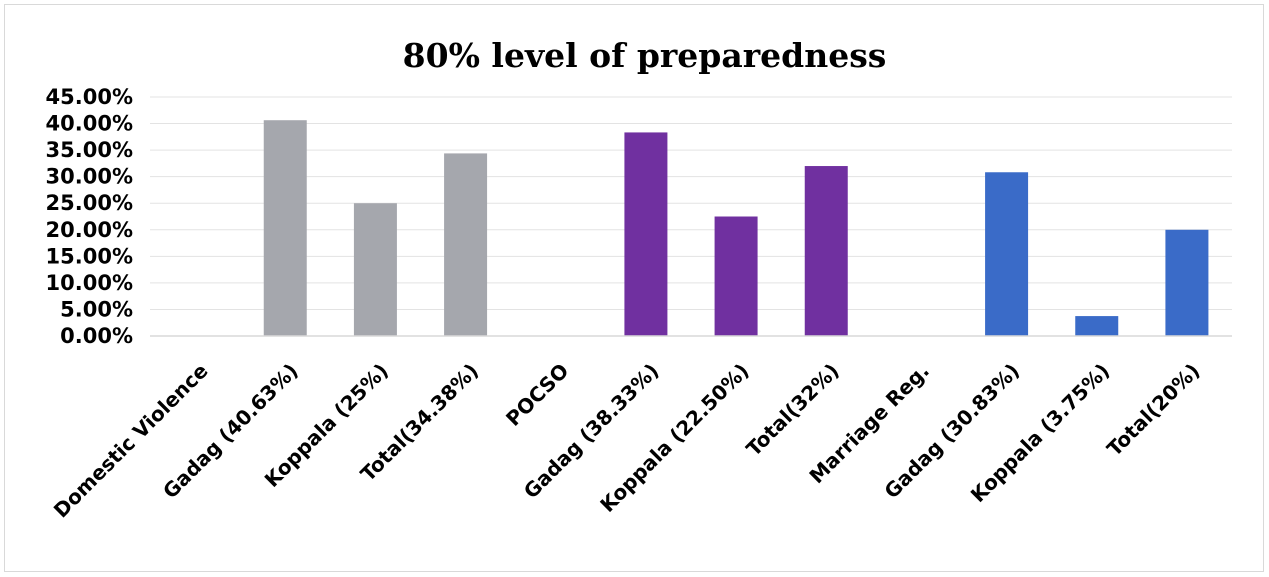 Image resolution: width=1269 pixels, height=577 pixels. Describe the element at coordinates (89, 177) in the screenshot. I see `y-tick-label: 30.00%` at that location.